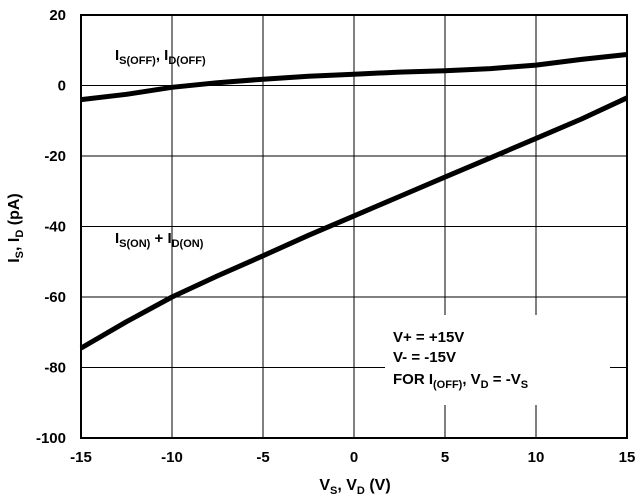 The image size is (636, 502). I want to click on y-tick-label: -100, so click(51, 438).